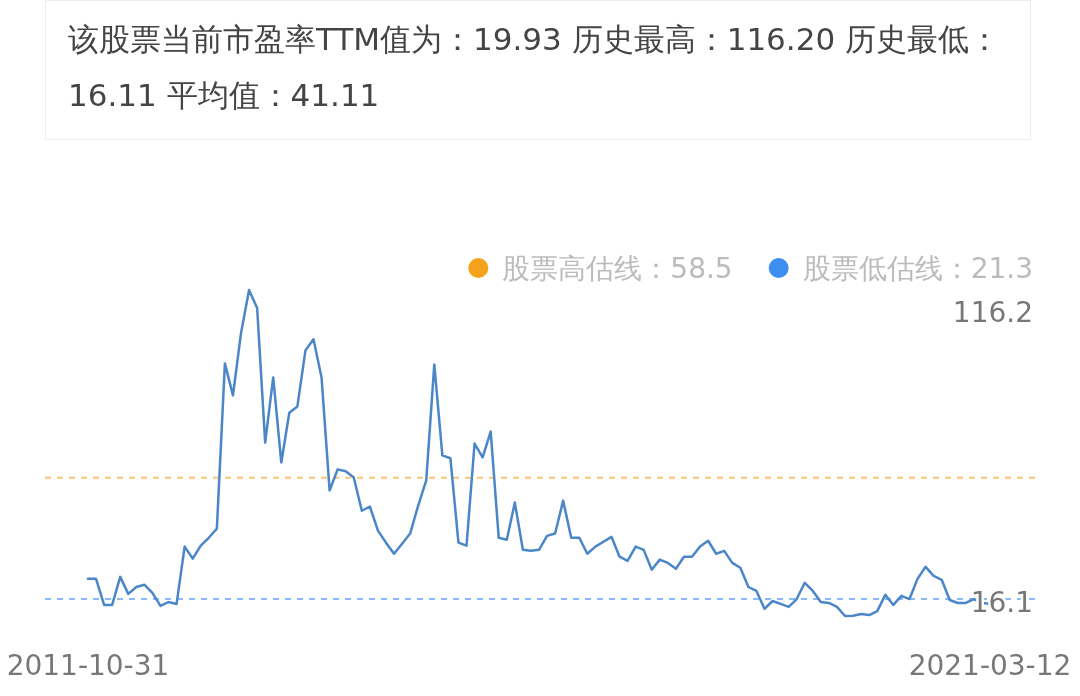  I want to click on x-tick: 2021-03-12, so click(990, 665).